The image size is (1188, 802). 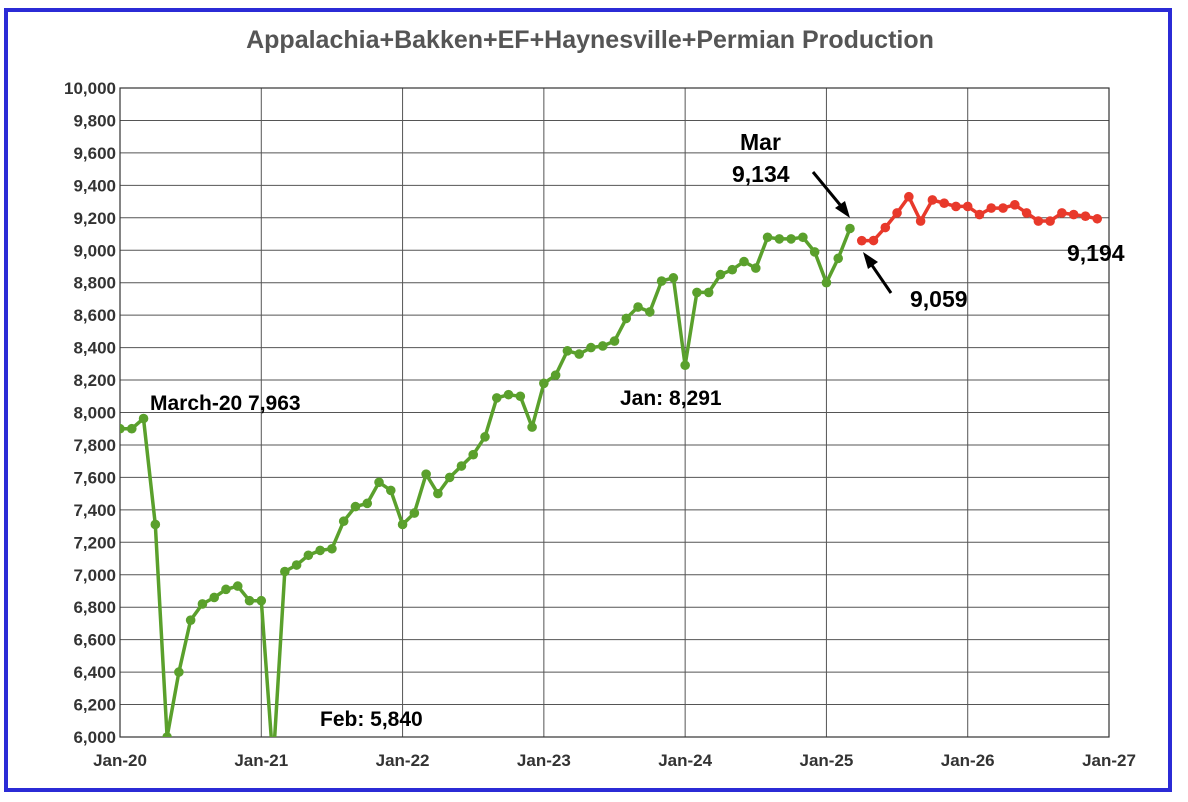 What do you see at coordinates (94, 413) in the screenshot?
I see `y-tick-label: 8,000` at bounding box center [94, 413].